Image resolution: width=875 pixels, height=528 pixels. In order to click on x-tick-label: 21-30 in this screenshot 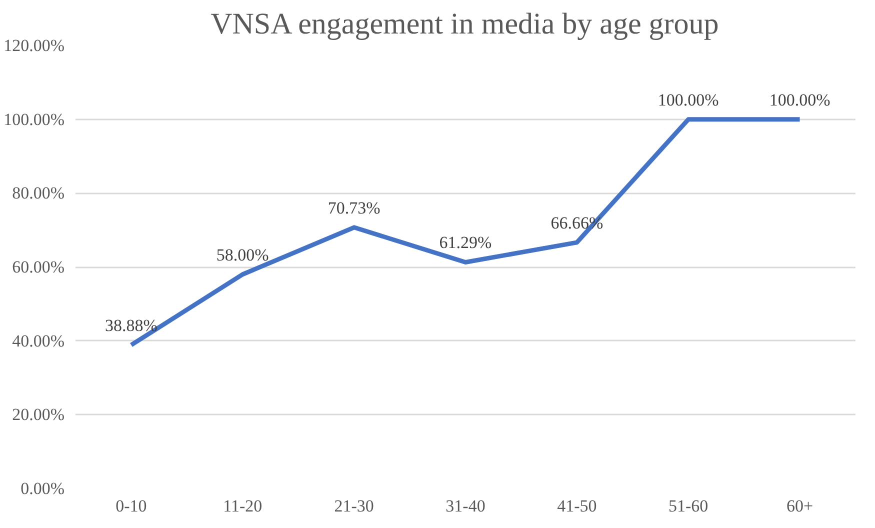, I will do `click(354, 506)`.